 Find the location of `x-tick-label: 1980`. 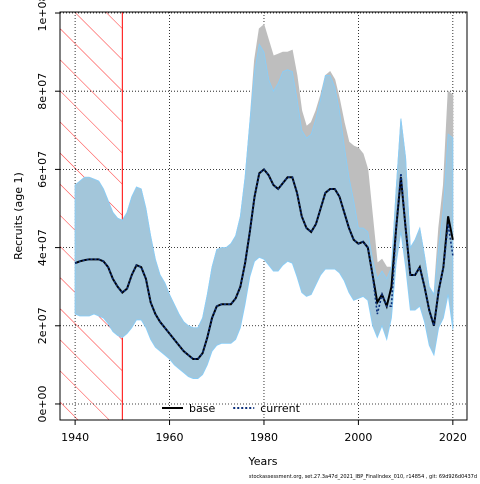

x-tick-label: 1980 is located at coordinates (264, 437).